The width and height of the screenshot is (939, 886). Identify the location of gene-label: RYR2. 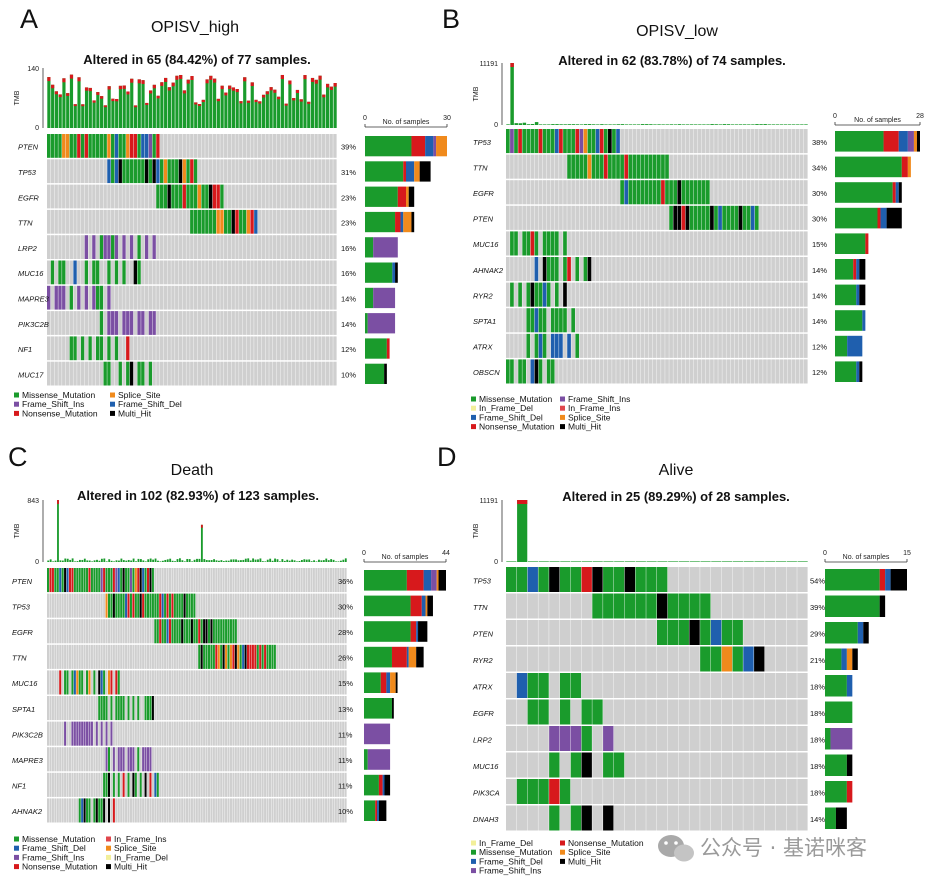
(483, 660).